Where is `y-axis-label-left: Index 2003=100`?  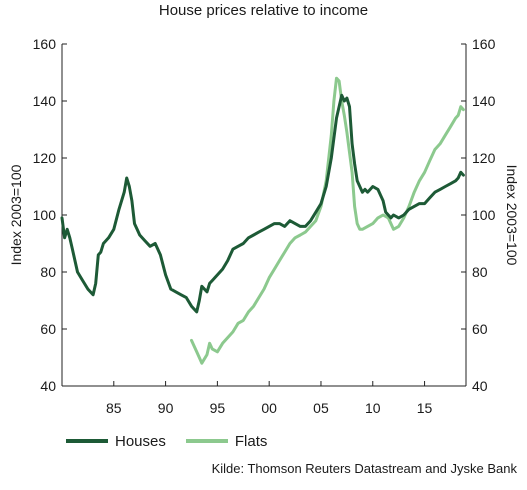
y-axis-label-left: Index 2003=100 is located at coordinates (16, 214).